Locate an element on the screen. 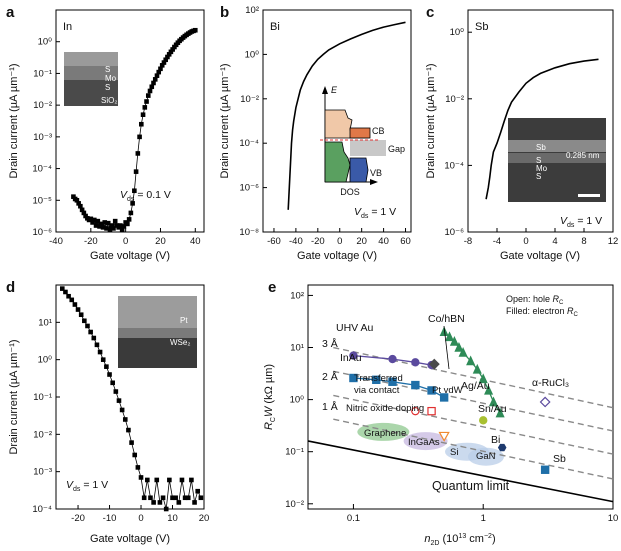  panel-c-inset-label-mo: Mo is located at coordinates (542, 168).